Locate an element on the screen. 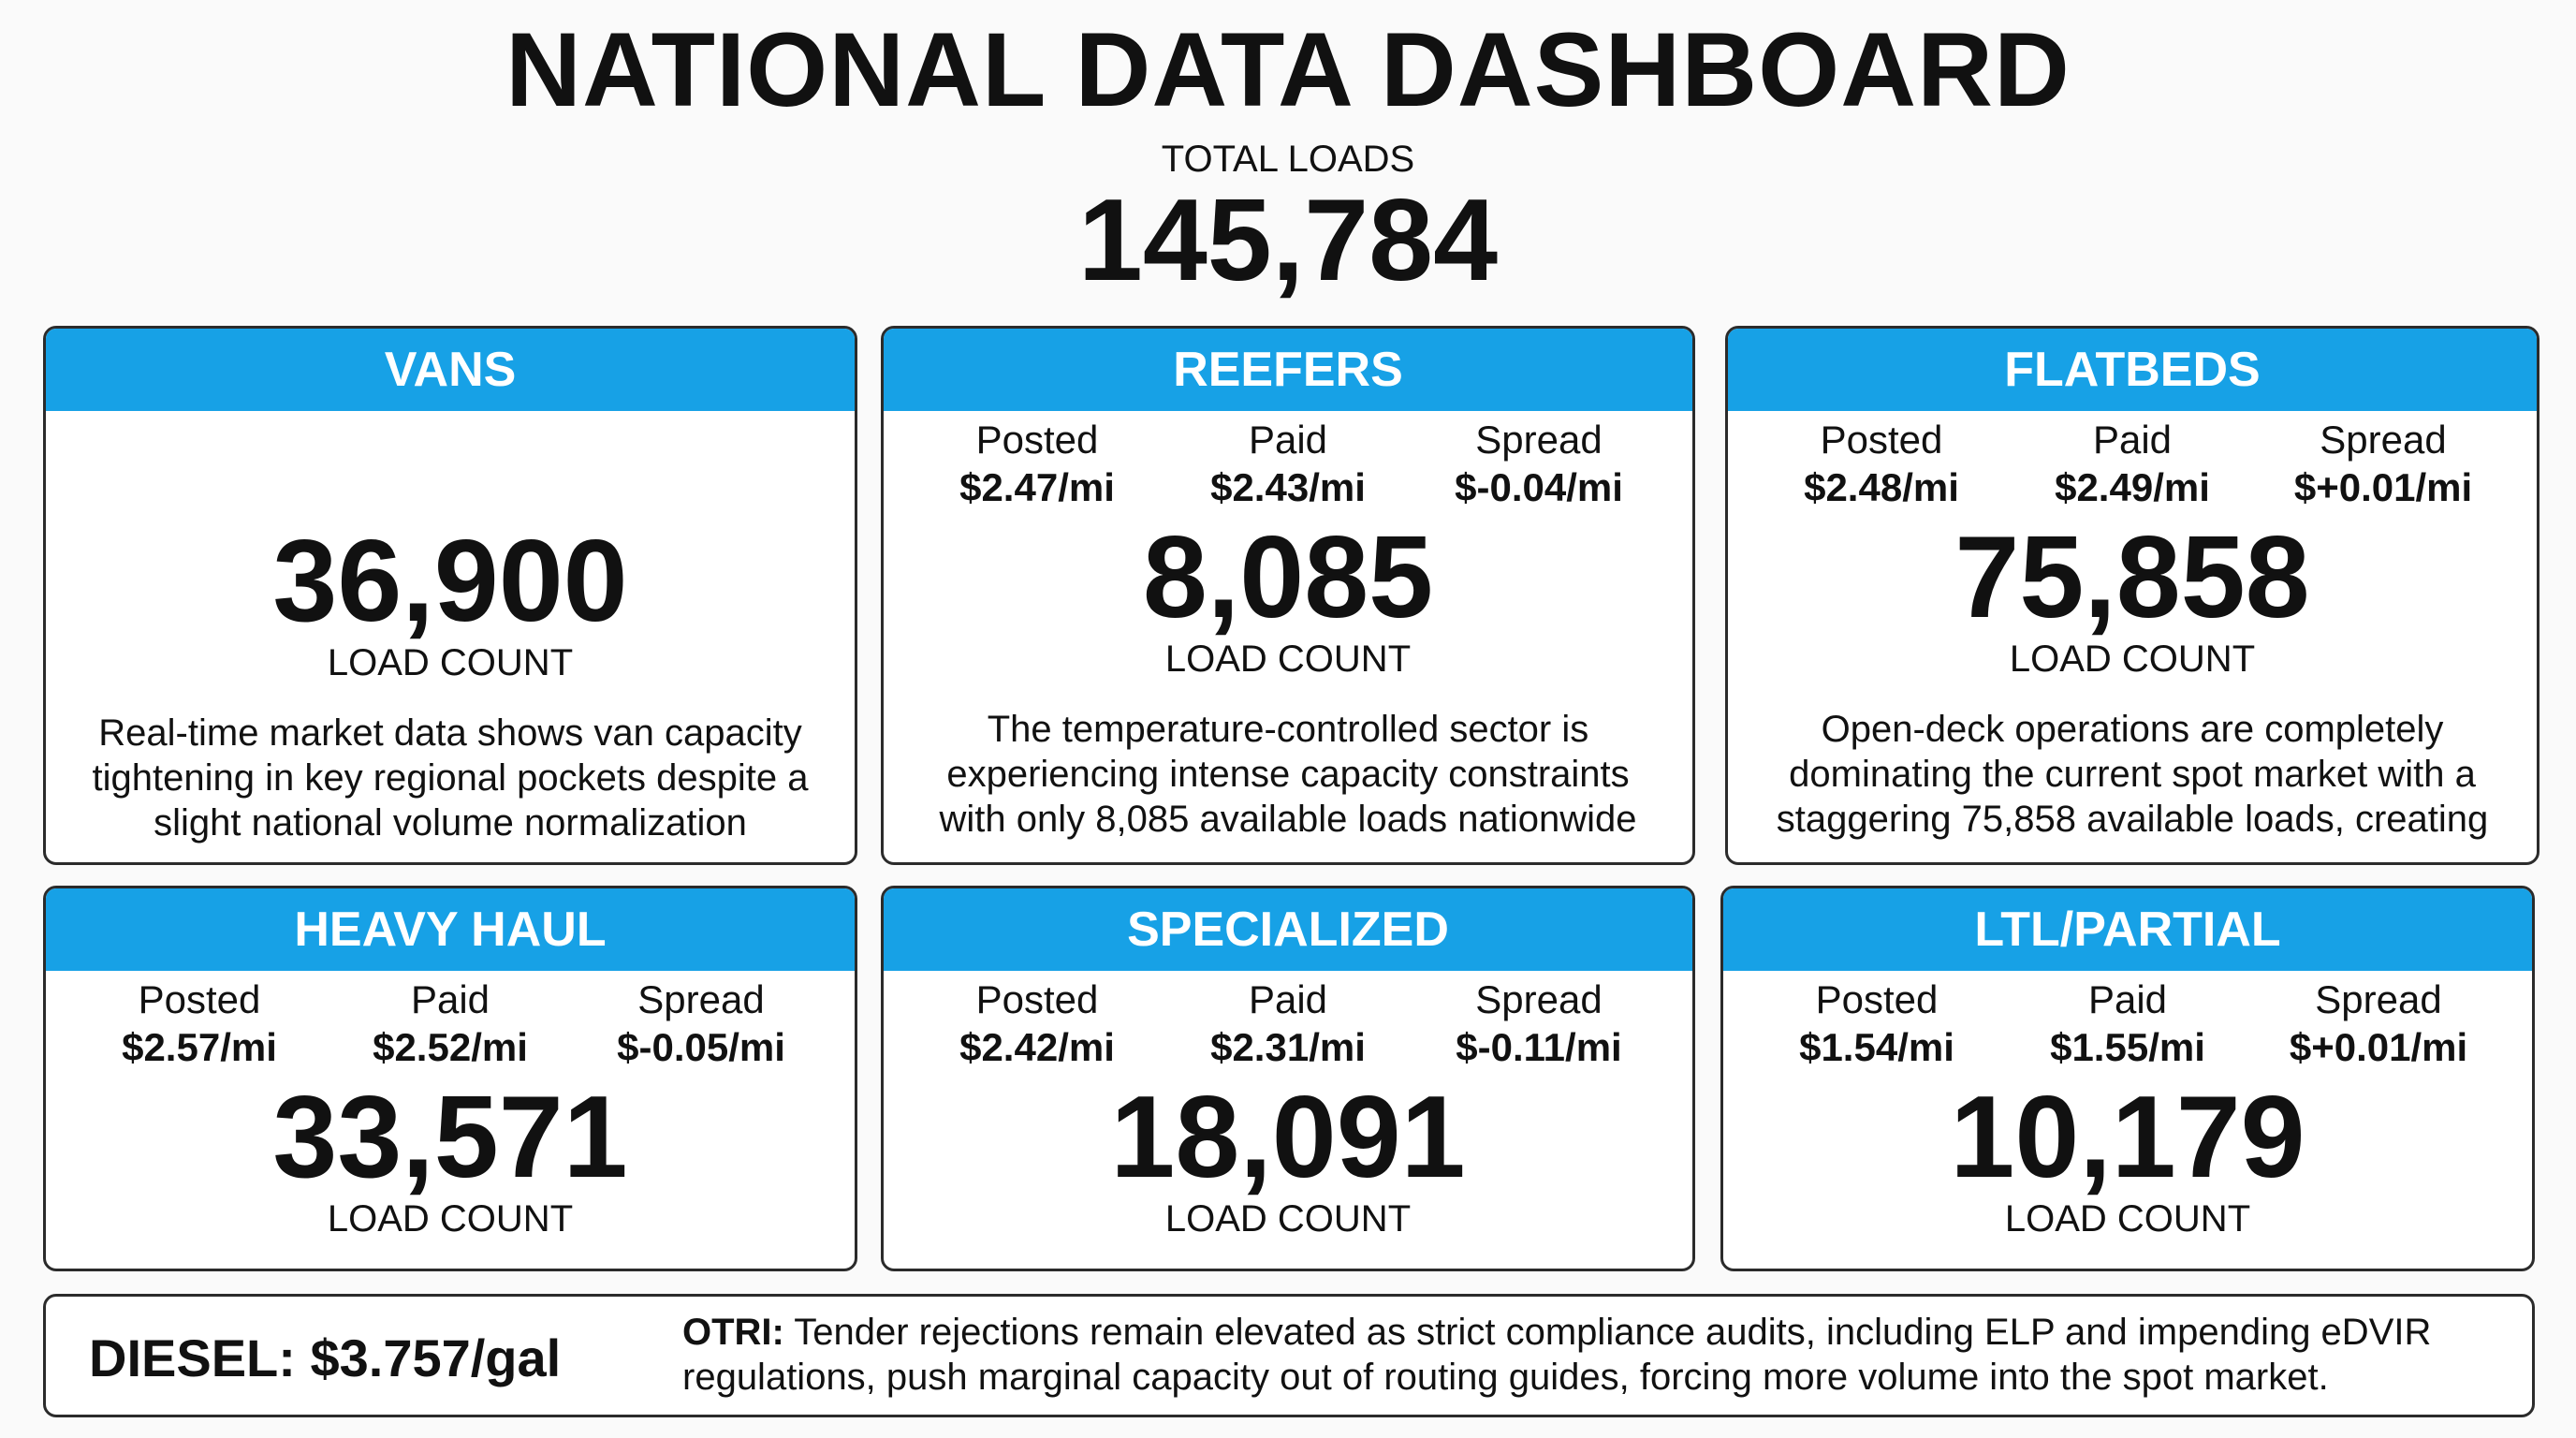  spread-stat: Spread $-0.04/mi is located at coordinates (1538, 465).